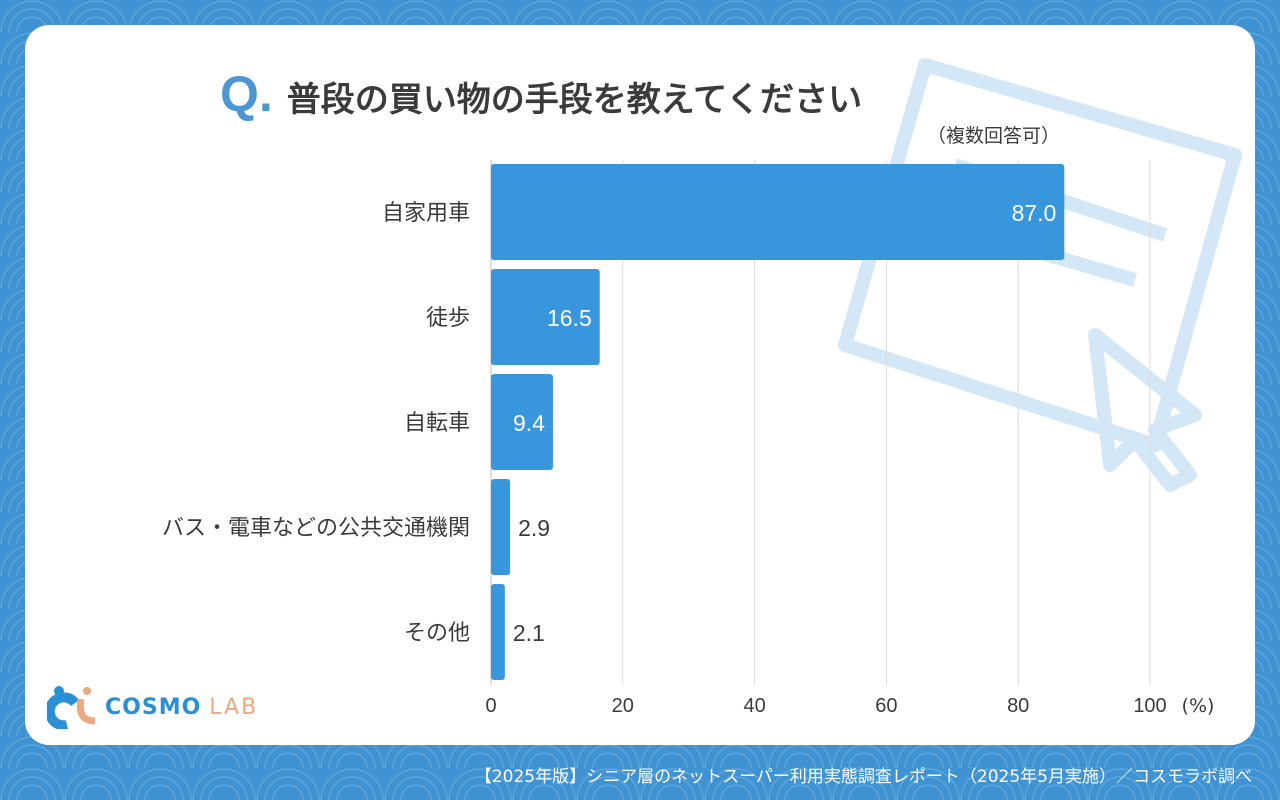 The width and height of the screenshot is (1280, 800). I want to click on x-tick-label: 40, so click(754, 706).